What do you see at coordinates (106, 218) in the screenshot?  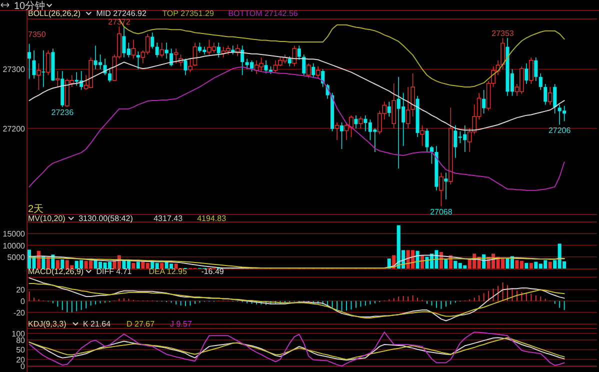 I see `annotation: 3130.00(58:42)` at bounding box center [106, 218].